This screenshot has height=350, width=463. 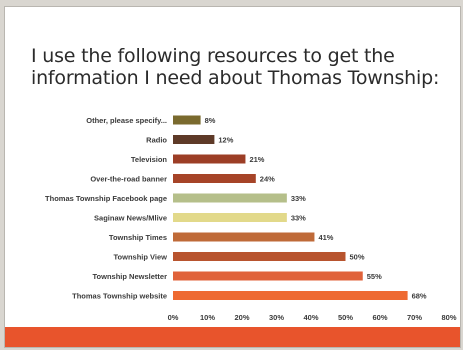 What do you see at coordinates (345, 317) in the screenshot?
I see `x-tick-label: 50%` at bounding box center [345, 317].